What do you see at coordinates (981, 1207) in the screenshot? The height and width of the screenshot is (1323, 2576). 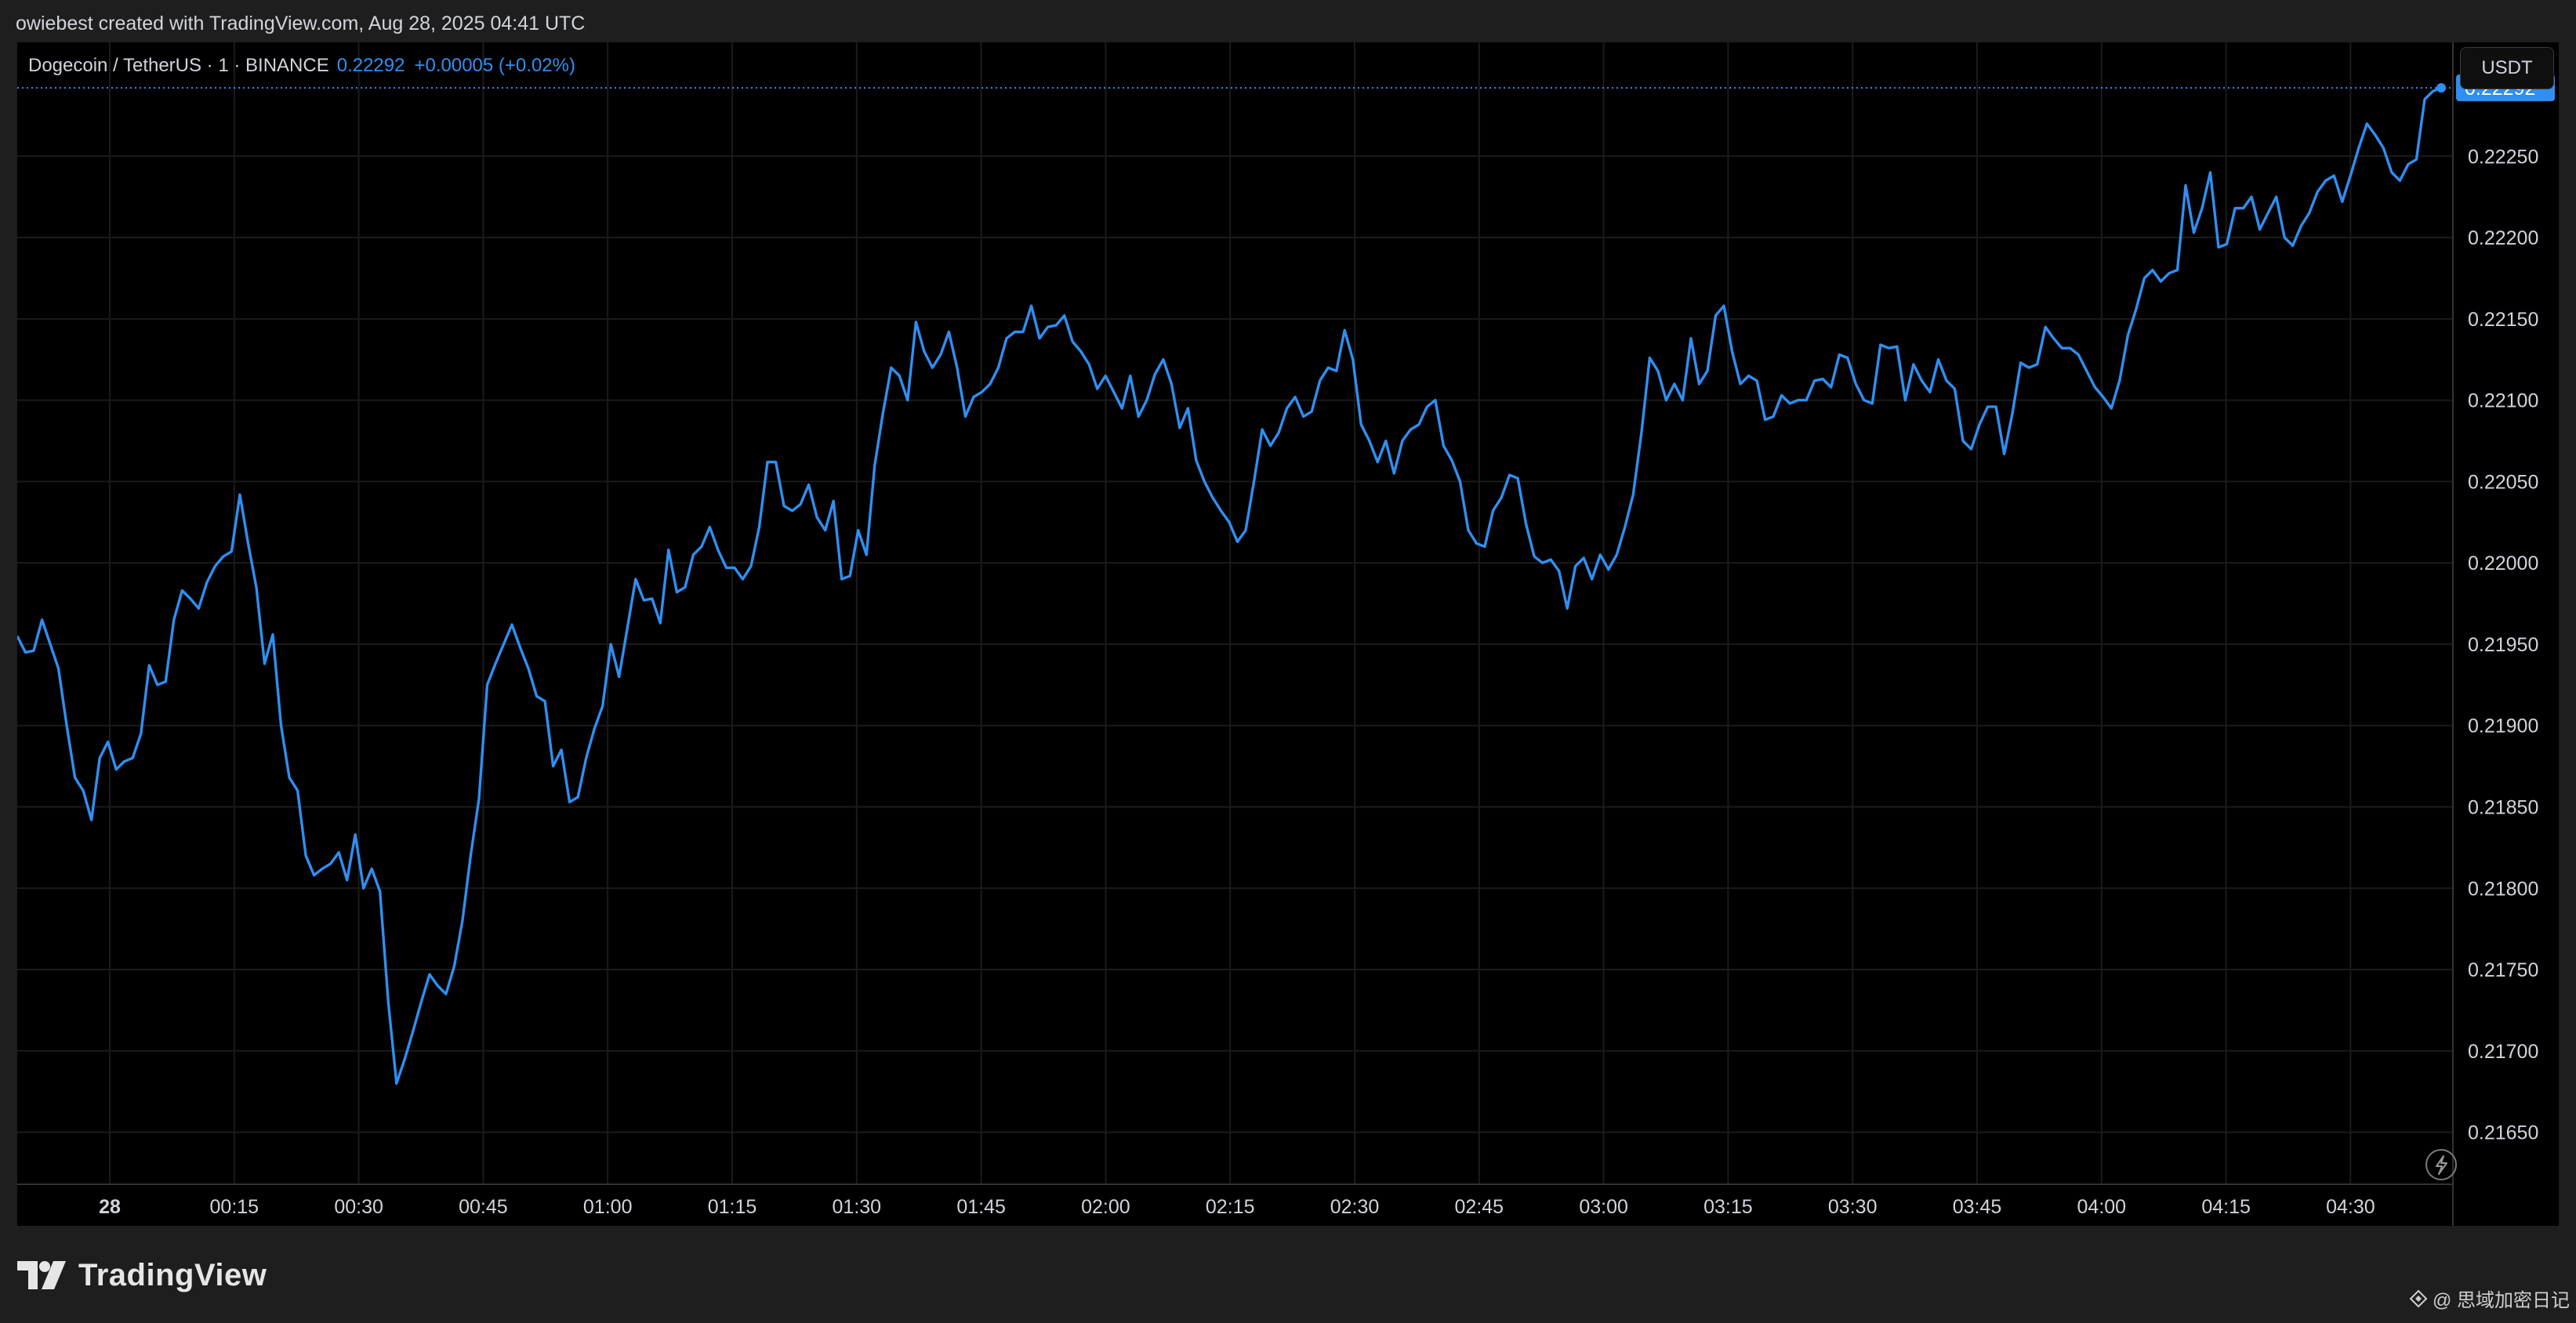 I see `x-tick-label: 01:45` at bounding box center [981, 1207].